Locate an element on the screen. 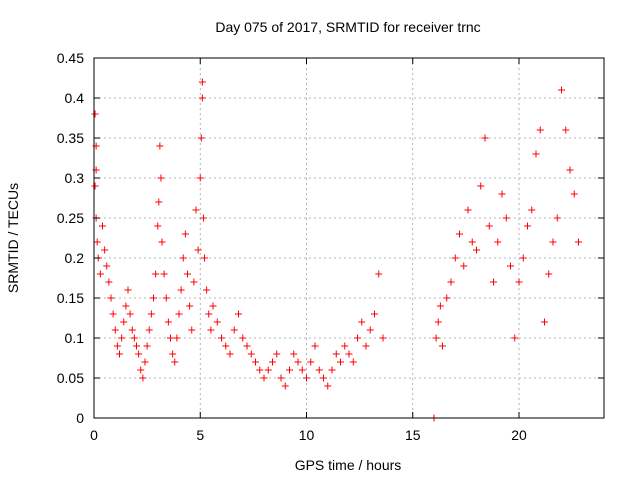  x-tick-label: 0 is located at coordinates (94, 435).